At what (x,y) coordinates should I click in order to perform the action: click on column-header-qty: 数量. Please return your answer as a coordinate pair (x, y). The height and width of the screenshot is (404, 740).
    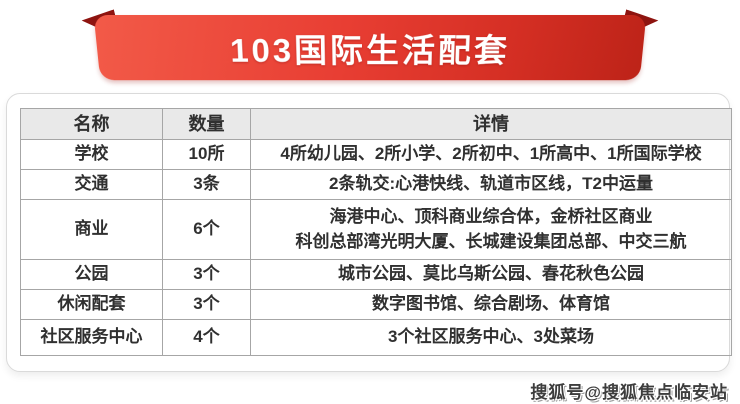
    Looking at the image, I should click on (206, 124).